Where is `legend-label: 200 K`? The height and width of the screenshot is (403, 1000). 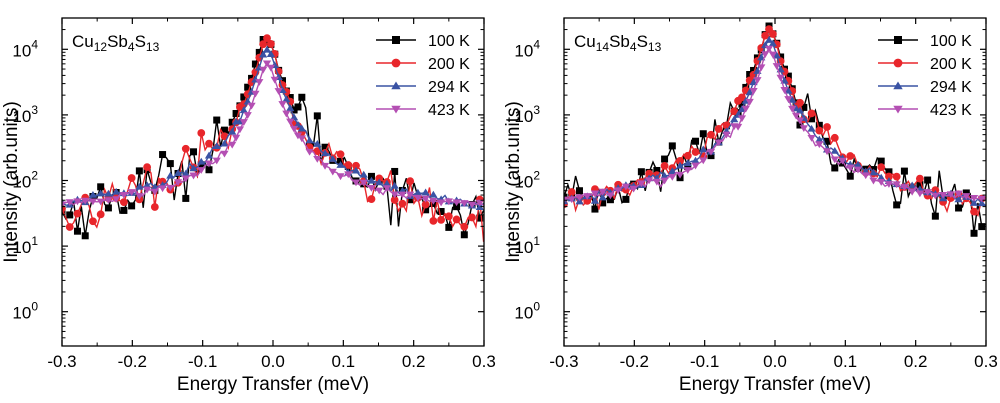 legend-label: 200 K is located at coordinates (951, 64).